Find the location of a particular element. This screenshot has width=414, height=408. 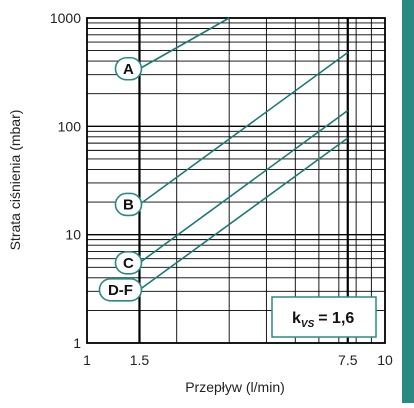

series-line-a is located at coordinates (184, 43).